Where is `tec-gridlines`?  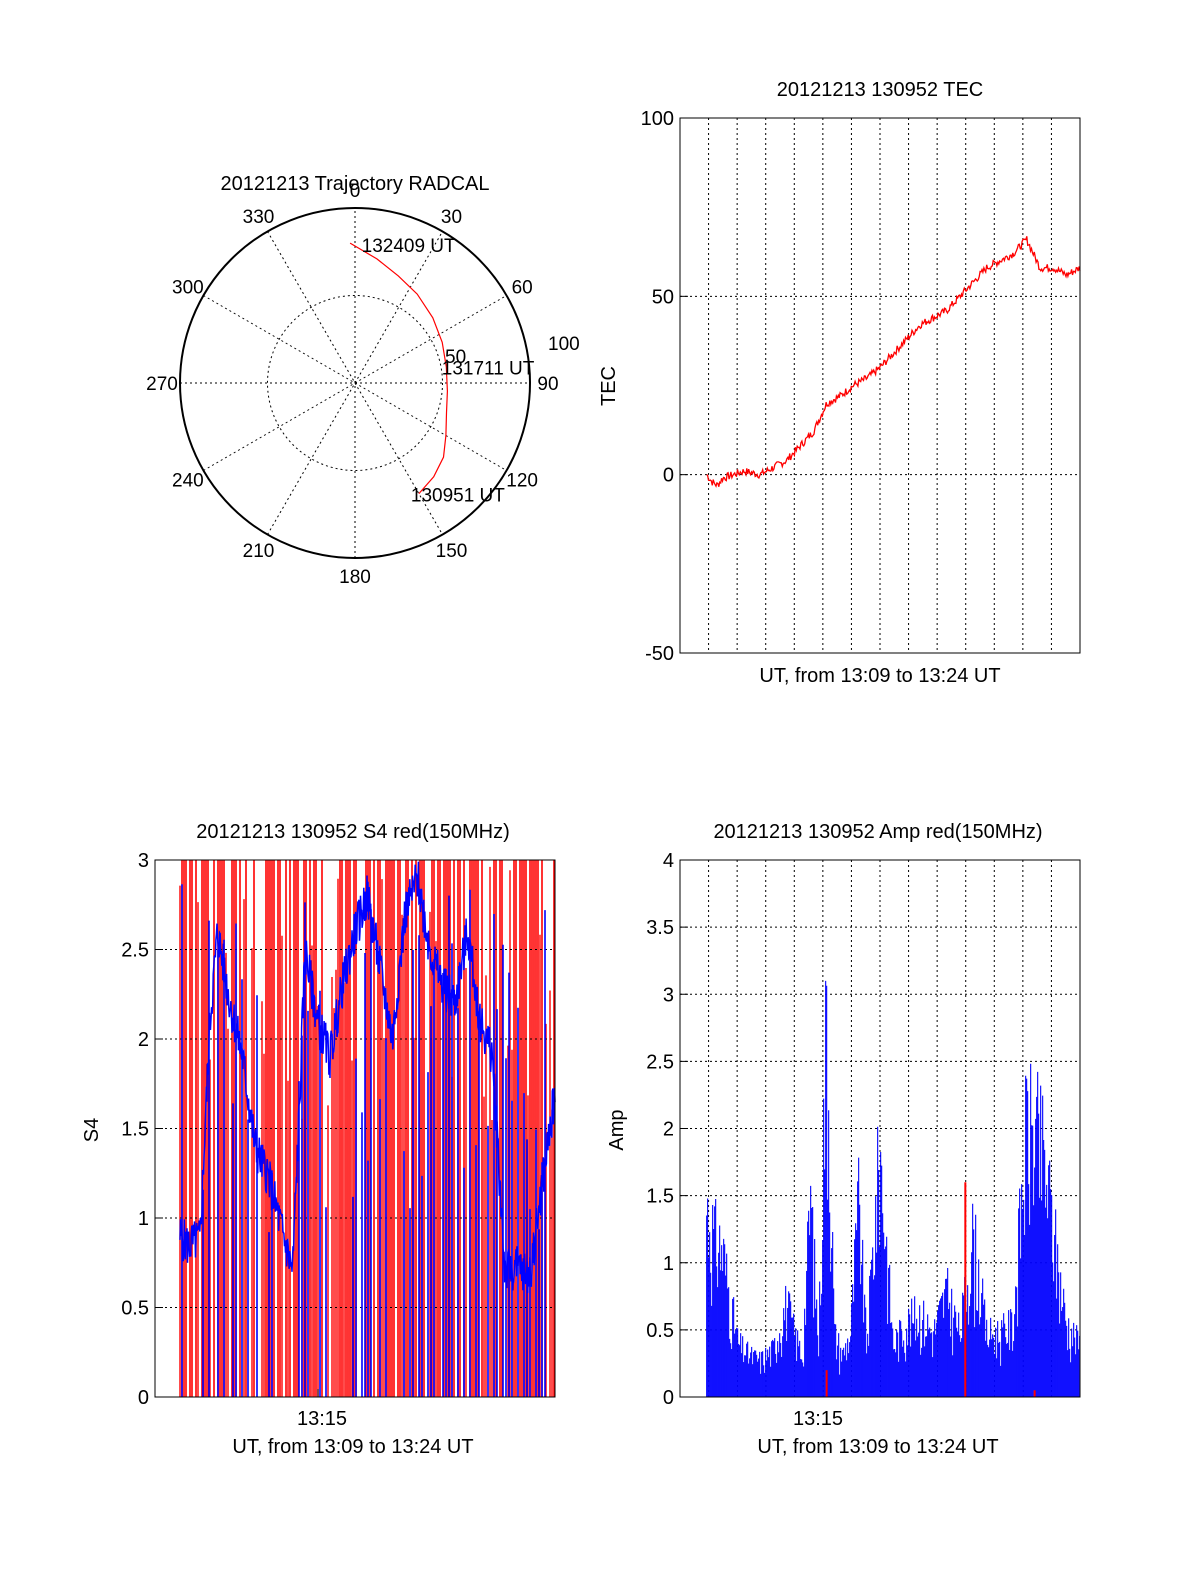 tec-gridlines is located at coordinates (880, 385).